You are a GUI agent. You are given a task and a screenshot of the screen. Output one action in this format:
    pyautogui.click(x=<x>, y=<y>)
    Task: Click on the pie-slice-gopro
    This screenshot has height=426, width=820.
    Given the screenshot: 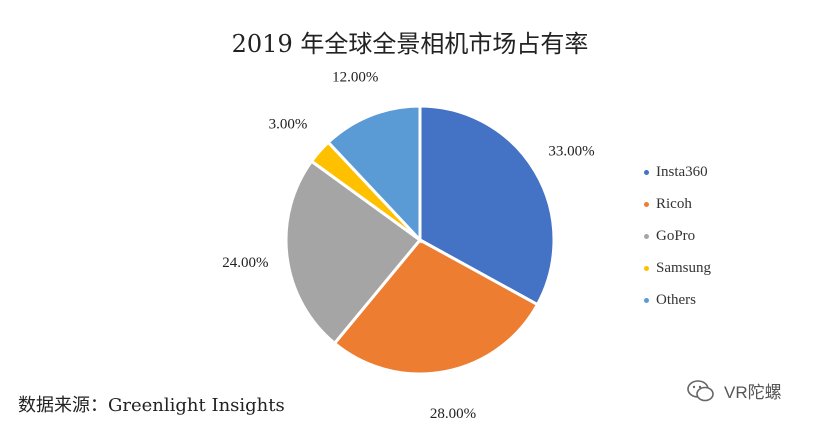 What is the action you would take?
    pyautogui.click(x=353, y=252)
    